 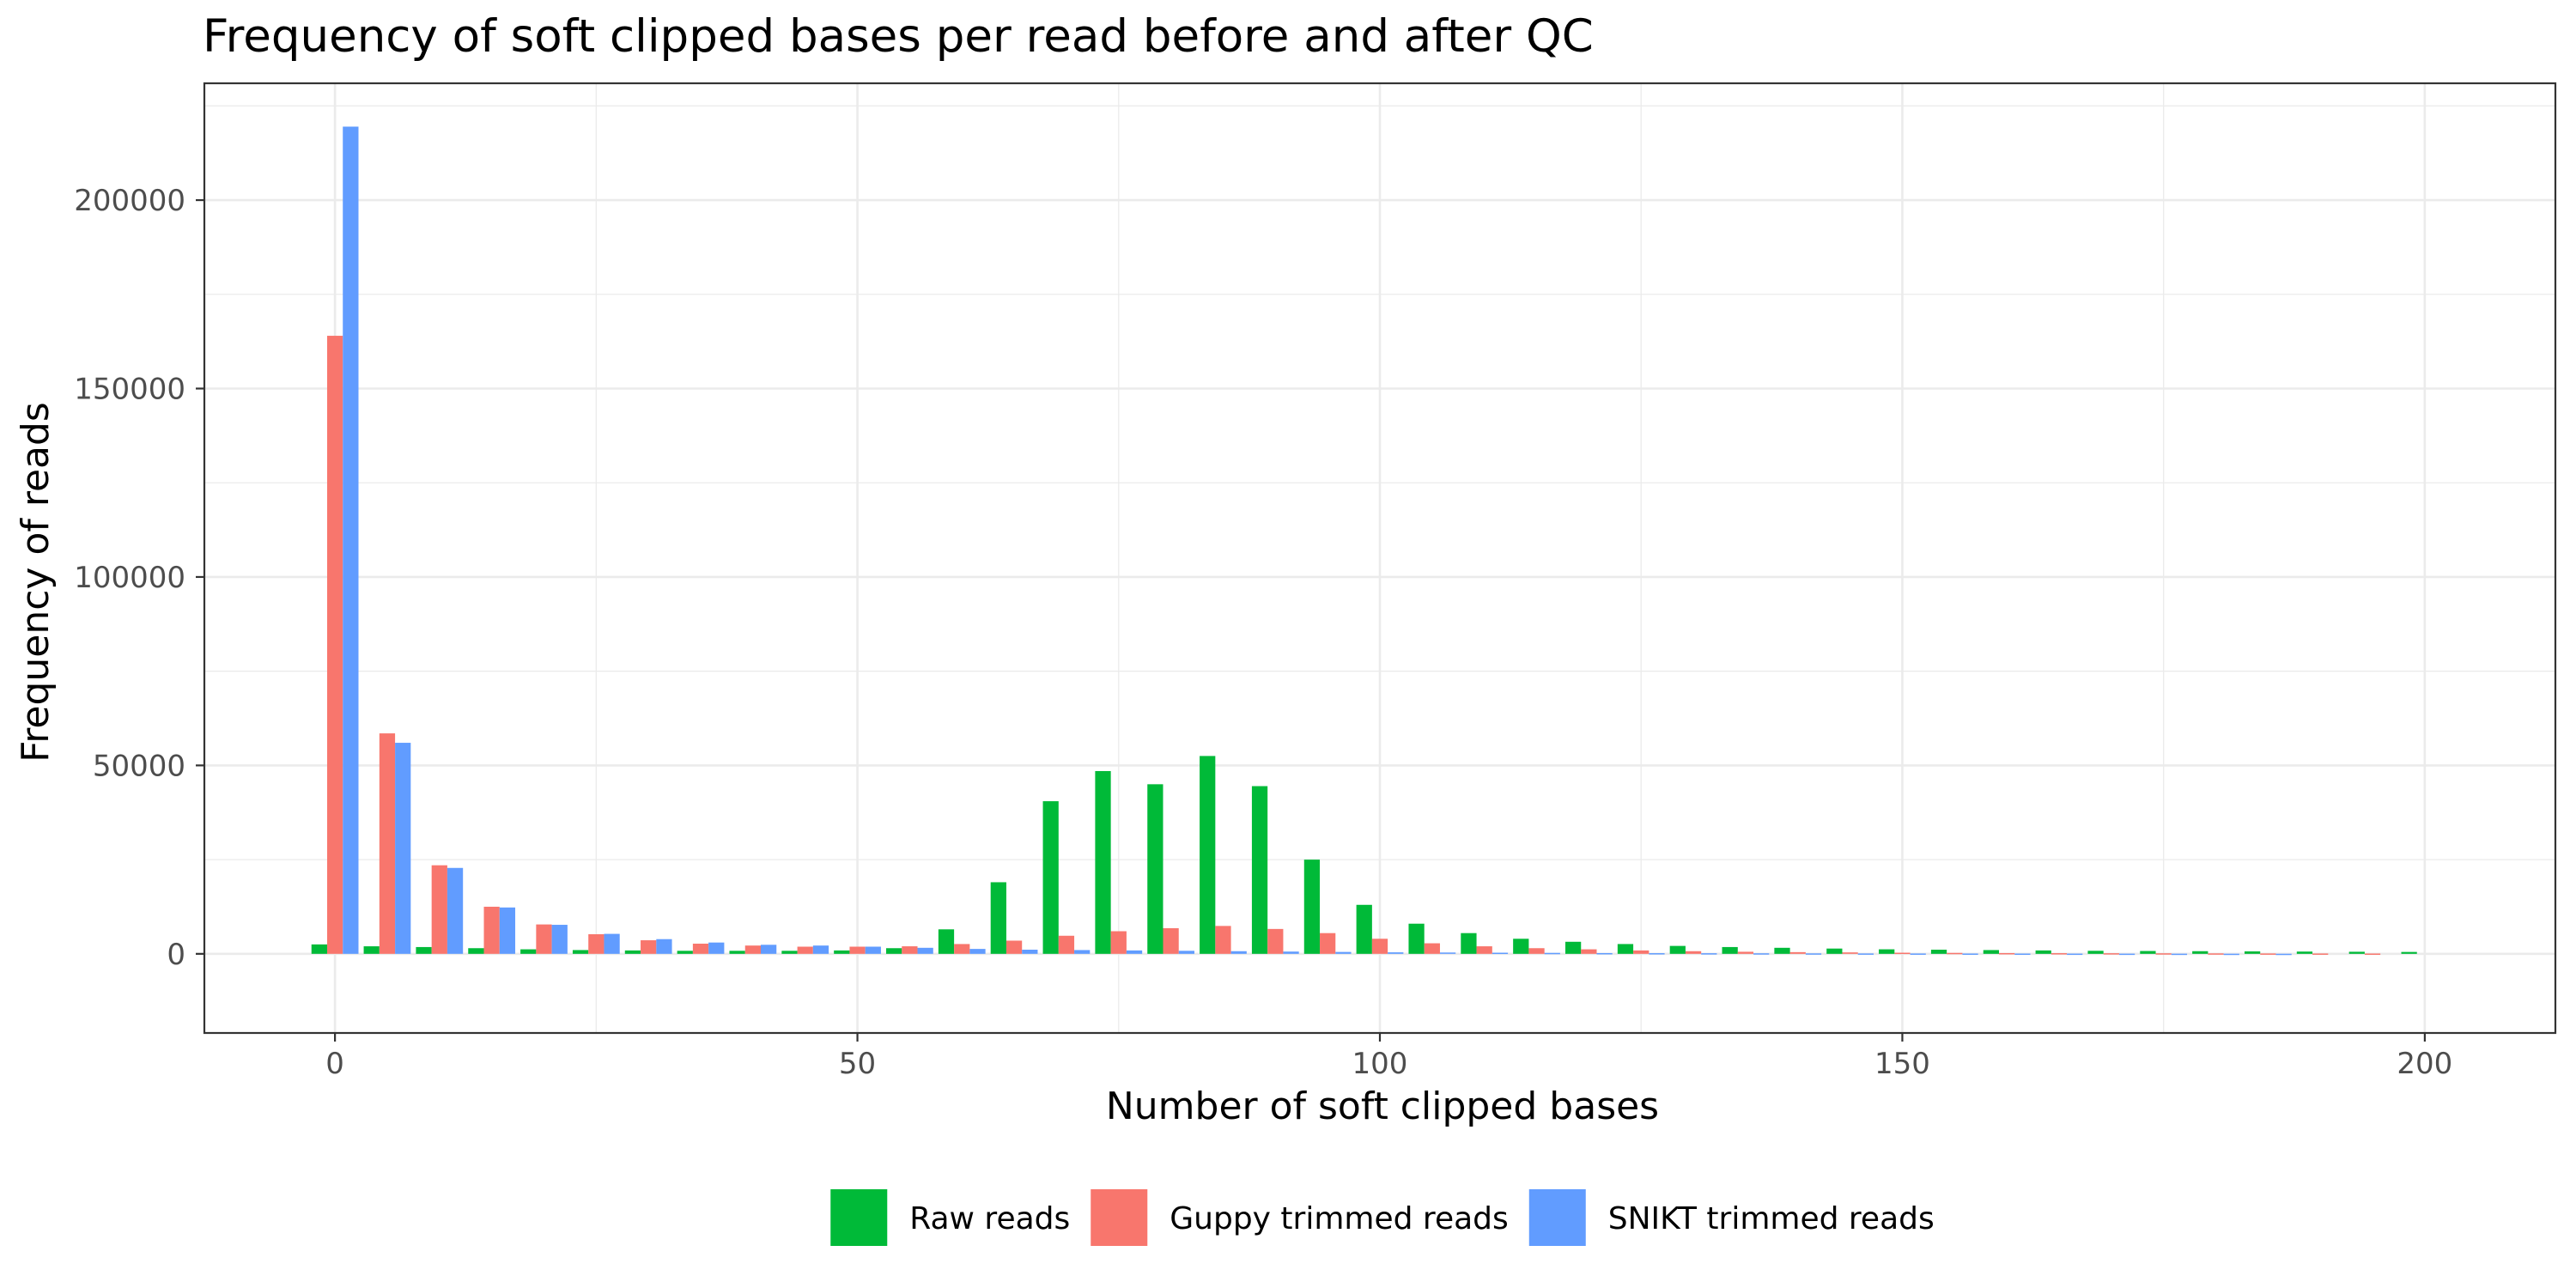 I want to click on legend-label-guppy-trimmed-reads: Guppy trimmed reads, so click(x=1339, y=1218).